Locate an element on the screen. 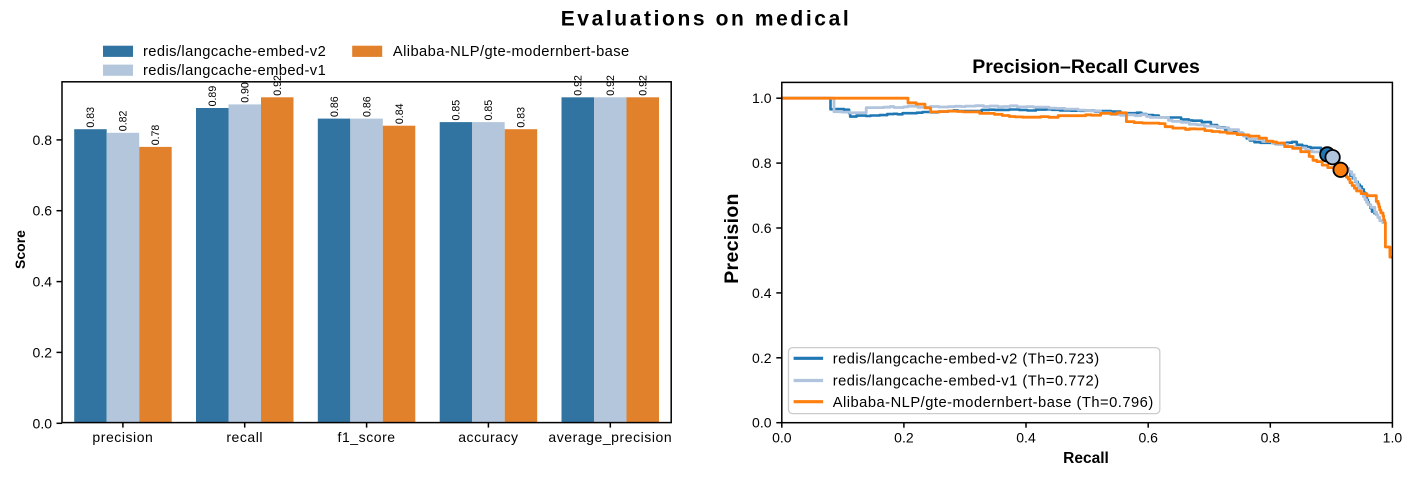  svg-text: Evaluations on medical is located at coordinates (706, 19).